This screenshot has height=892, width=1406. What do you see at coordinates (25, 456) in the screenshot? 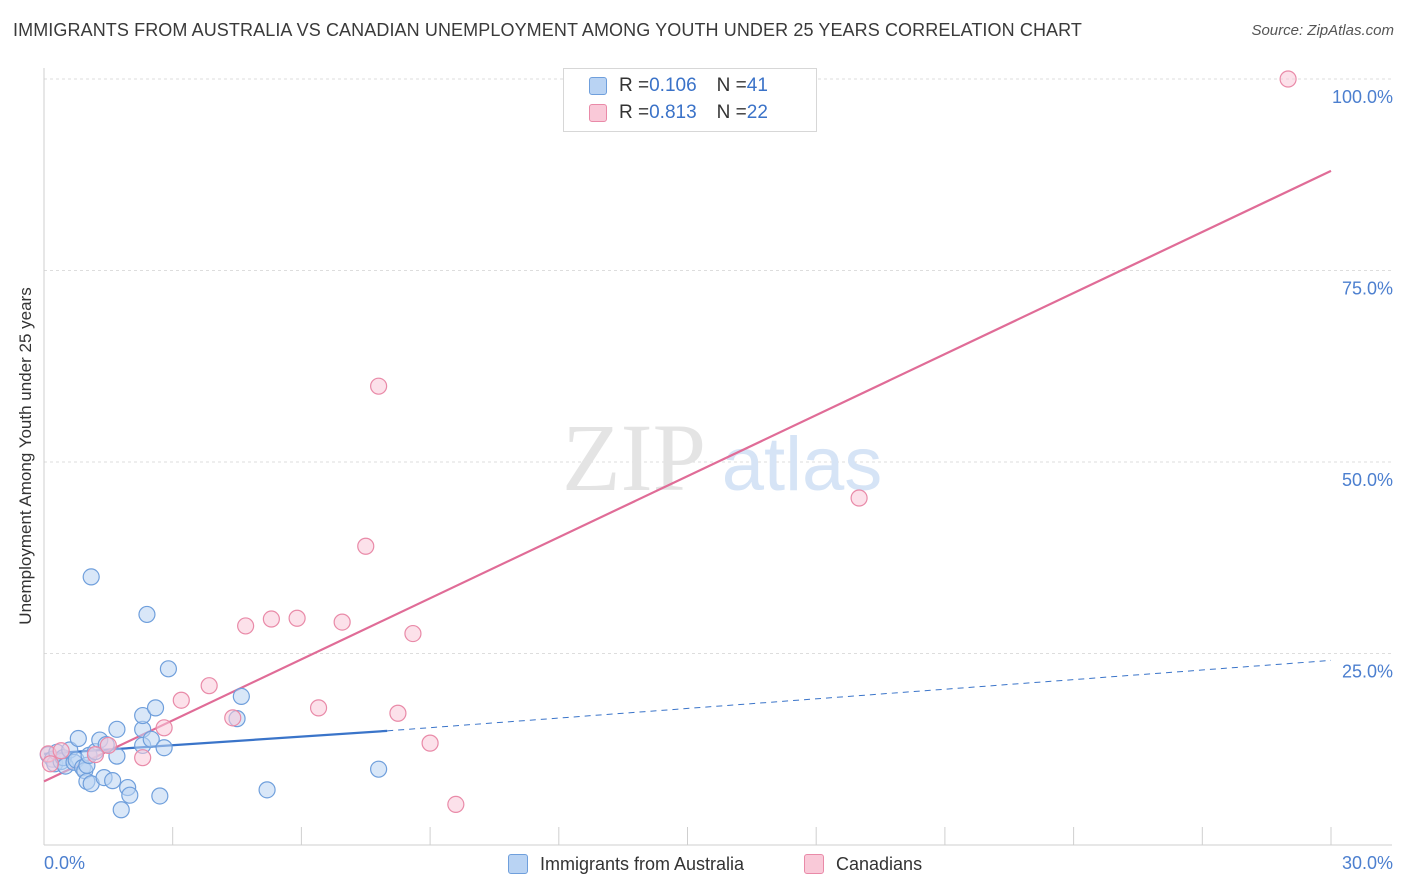
I see `y-axis-label: Unemployment Among Youth under 25 years` at bounding box center [25, 456].